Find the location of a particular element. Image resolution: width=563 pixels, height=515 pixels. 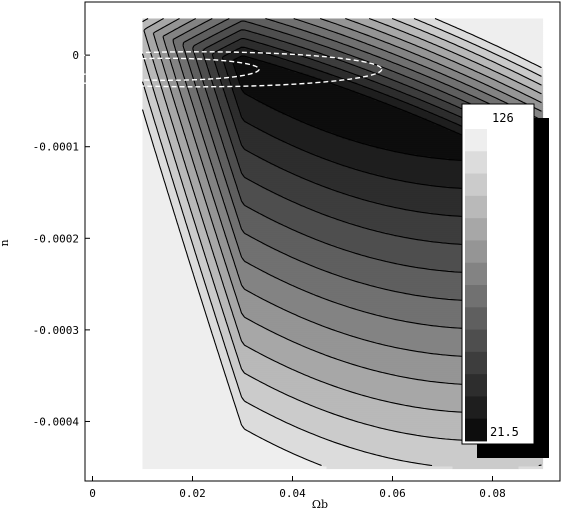

legend-swatch is located at coordinates (476, 162).